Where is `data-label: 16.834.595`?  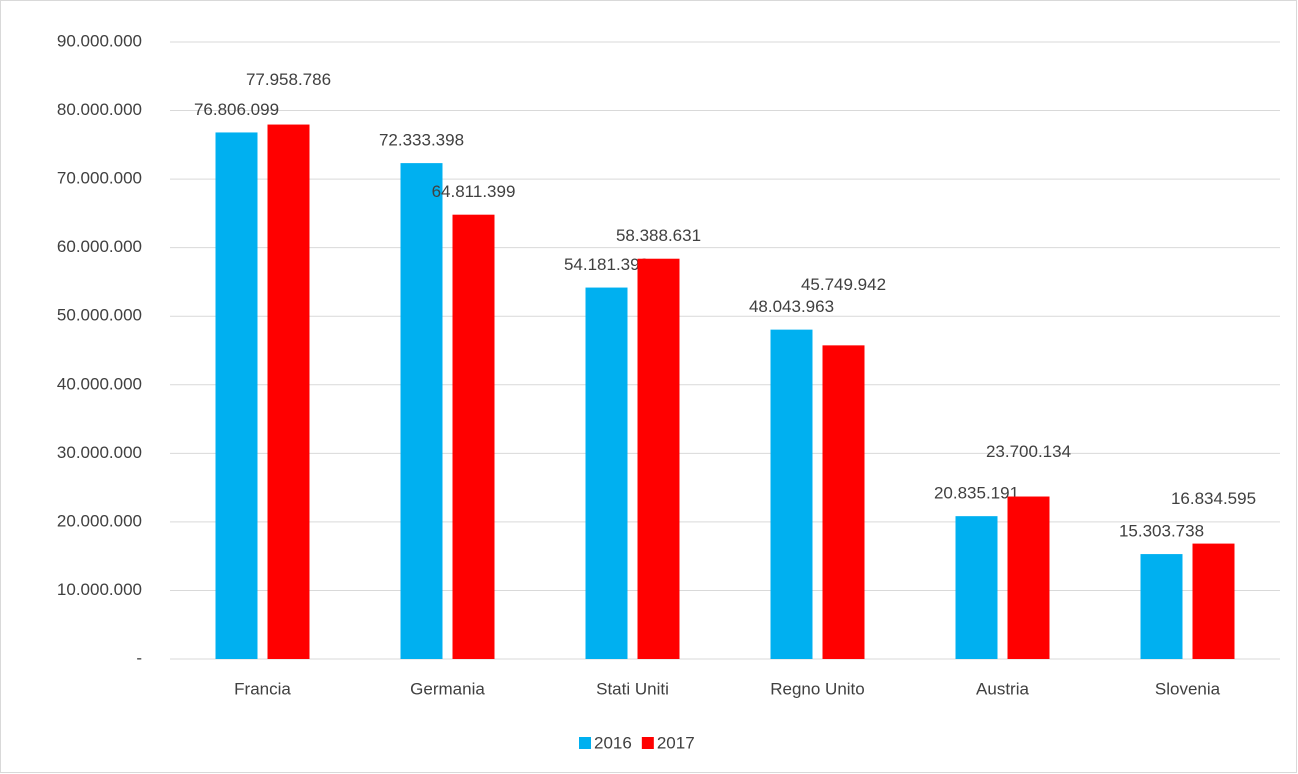 data-label: 16.834.595 is located at coordinates (1213, 498).